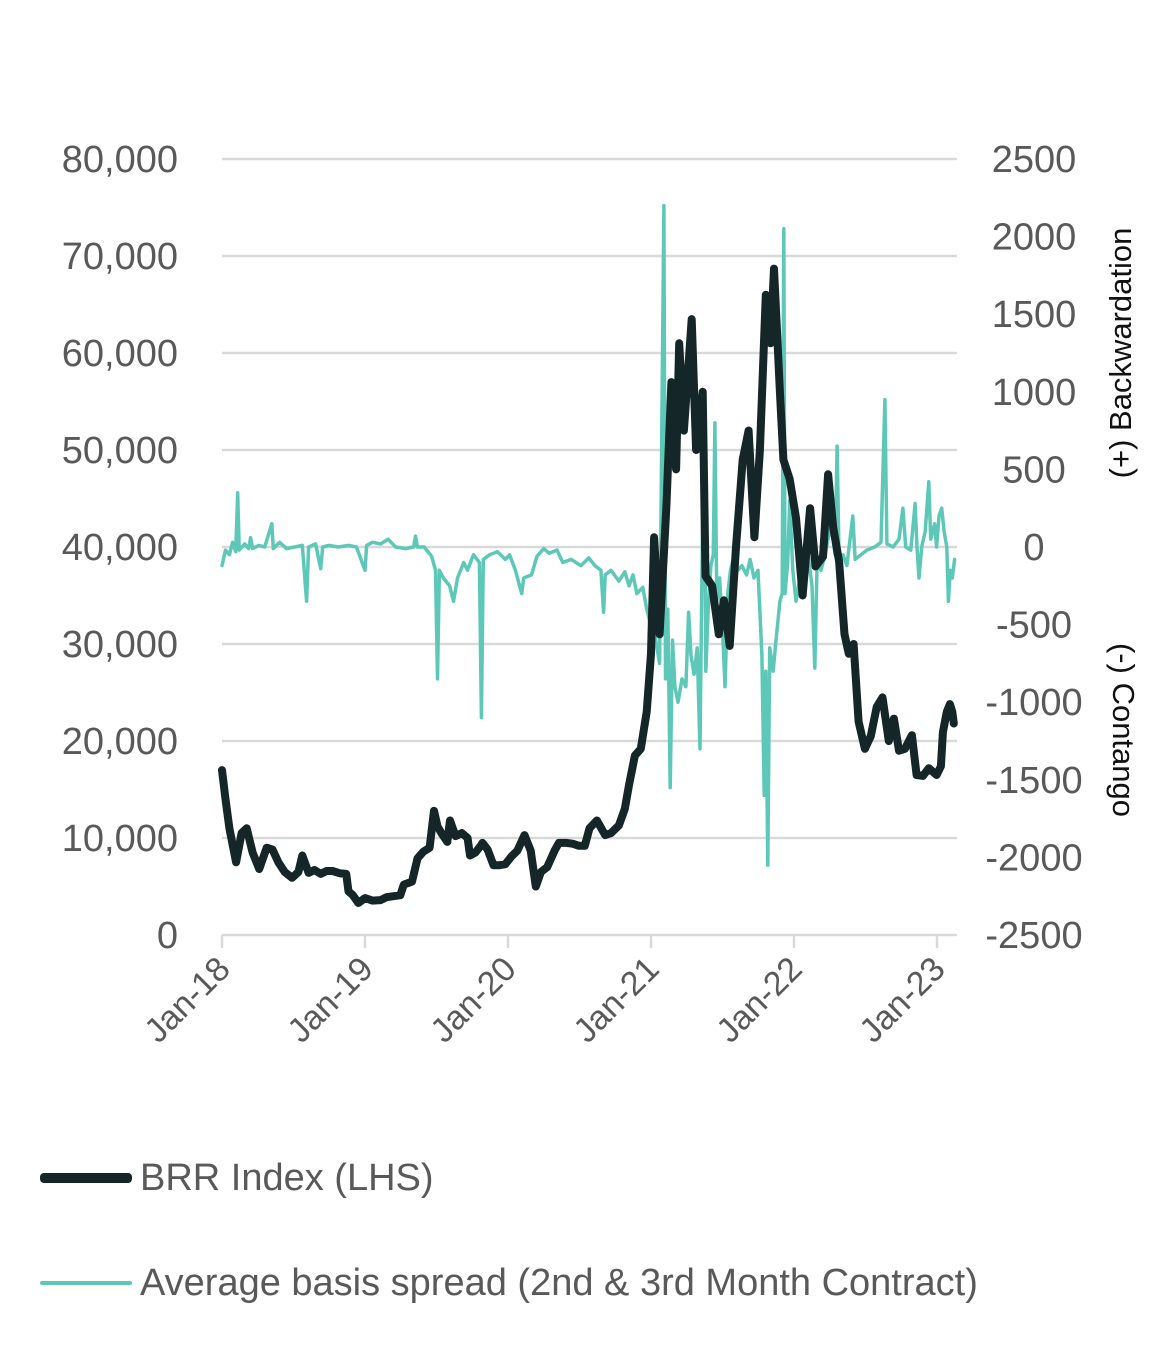 Image resolution: width=1168 pixels, height=1365 pixels. Describe the element at coordinates (1033, 858) in the screenshot. I see `right-tick-label: -2000` at that location.